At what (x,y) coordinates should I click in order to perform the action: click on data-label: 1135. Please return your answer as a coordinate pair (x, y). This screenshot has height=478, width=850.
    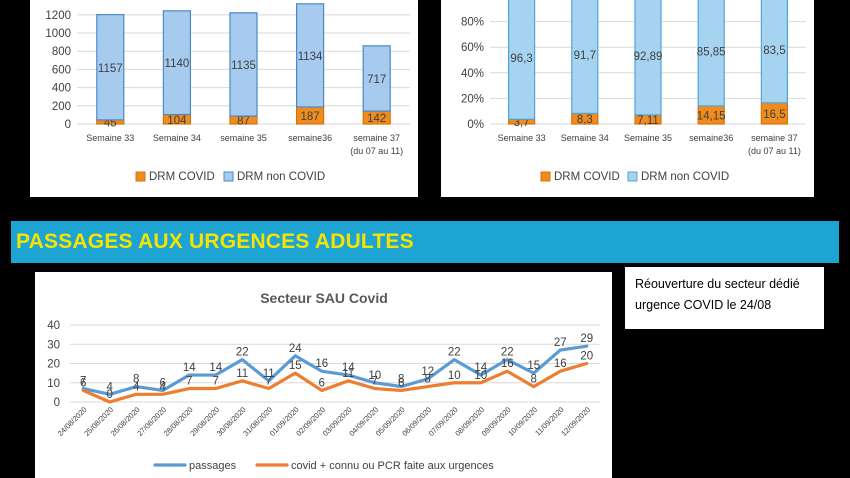
    Looking at the image, I should click on (243, 66).